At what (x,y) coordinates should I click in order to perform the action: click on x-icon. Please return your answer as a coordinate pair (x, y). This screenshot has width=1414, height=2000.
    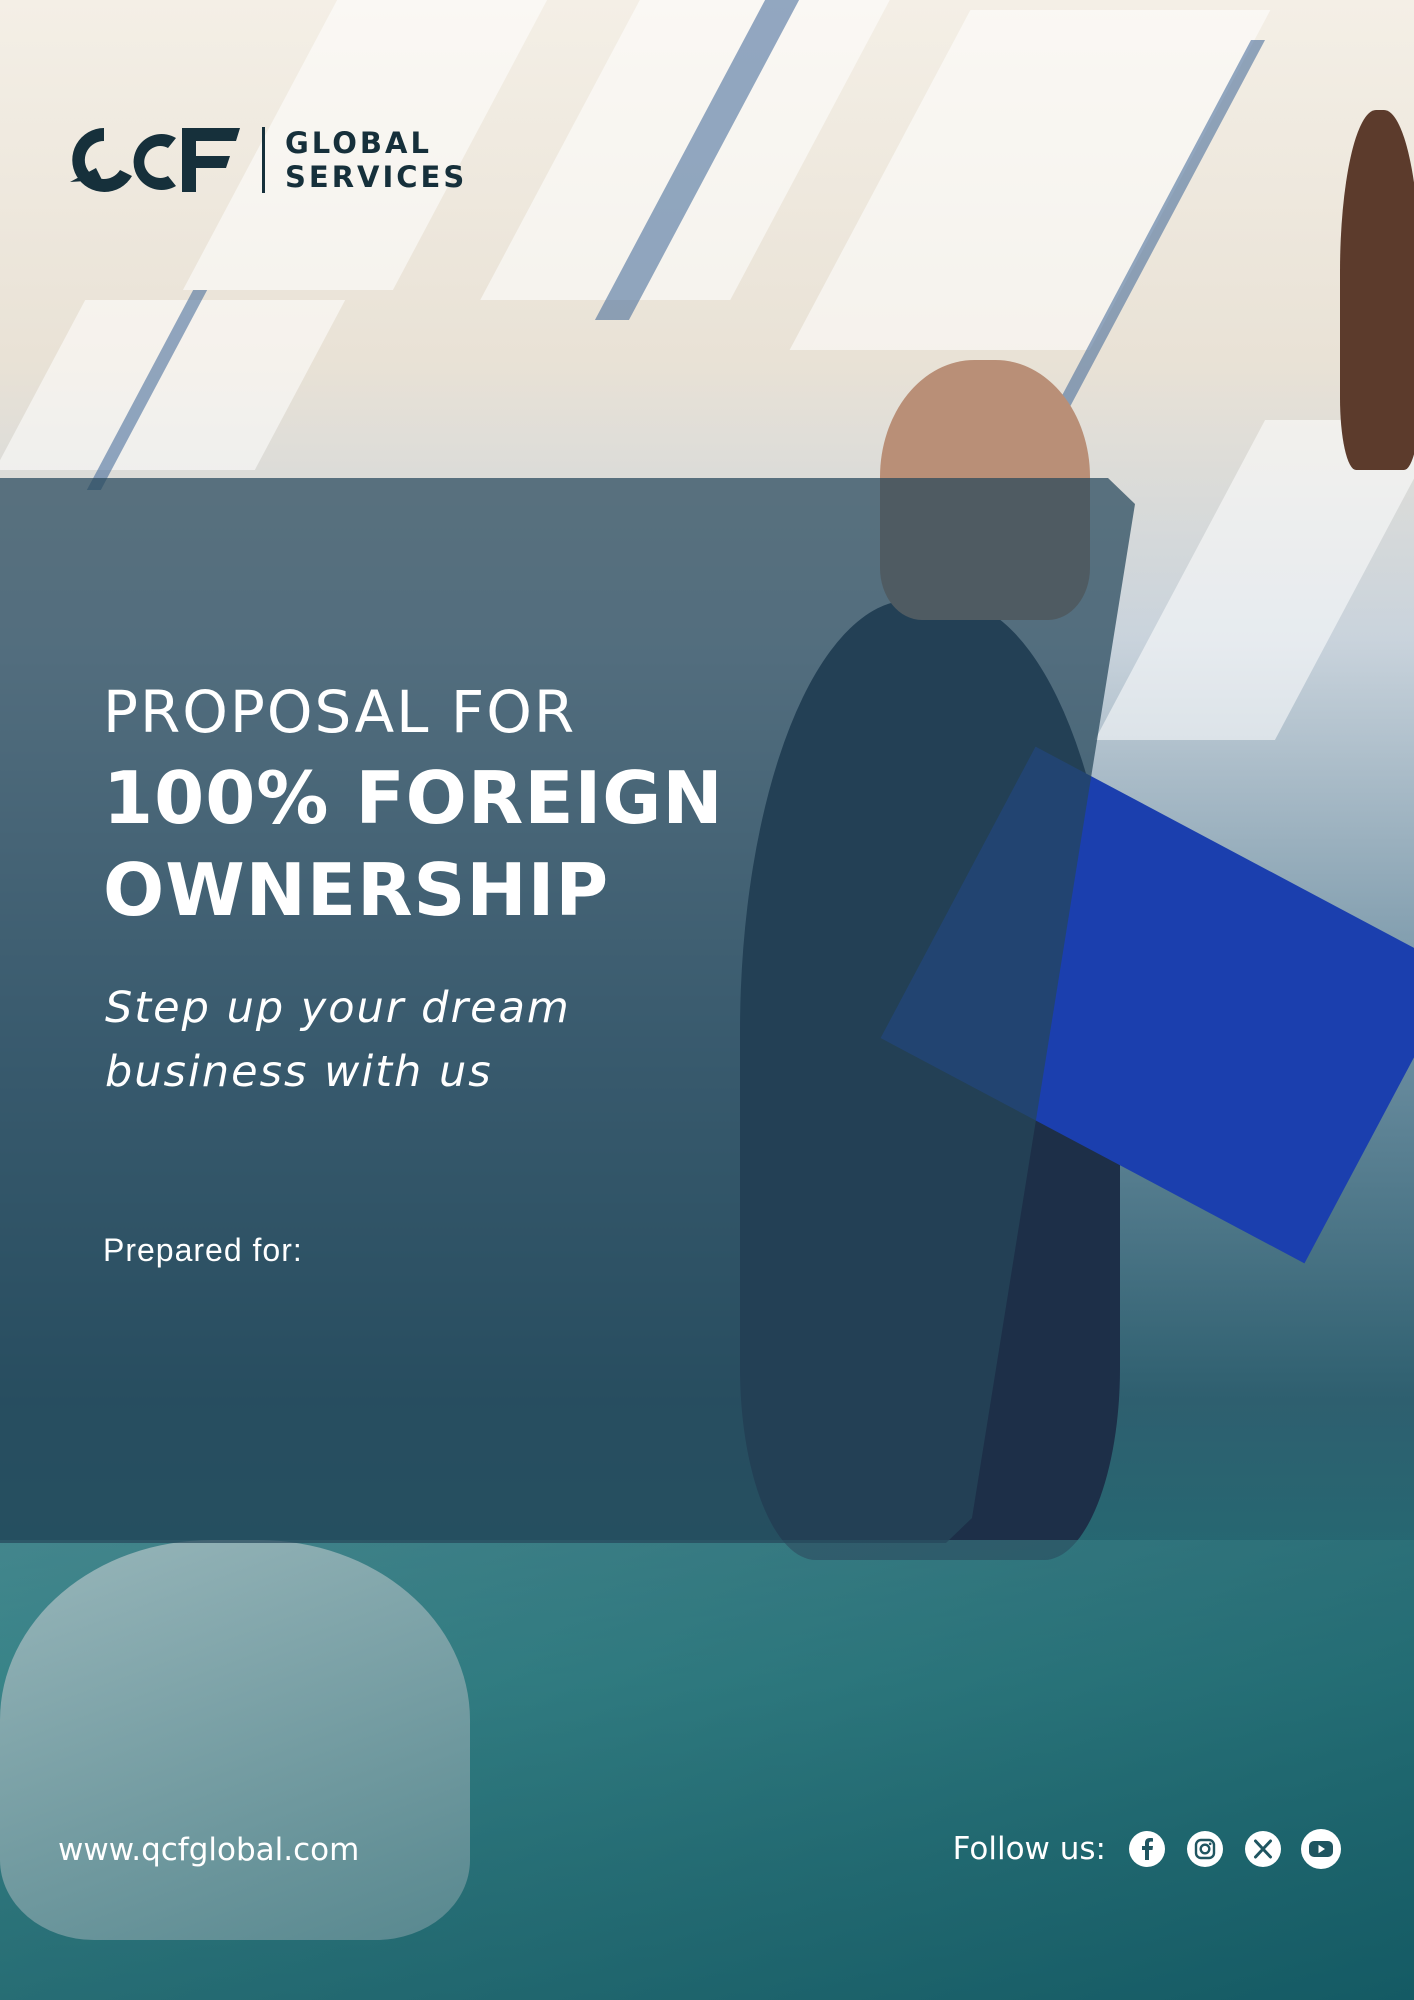
    Looking at the image, I should click on (1263, 1849).